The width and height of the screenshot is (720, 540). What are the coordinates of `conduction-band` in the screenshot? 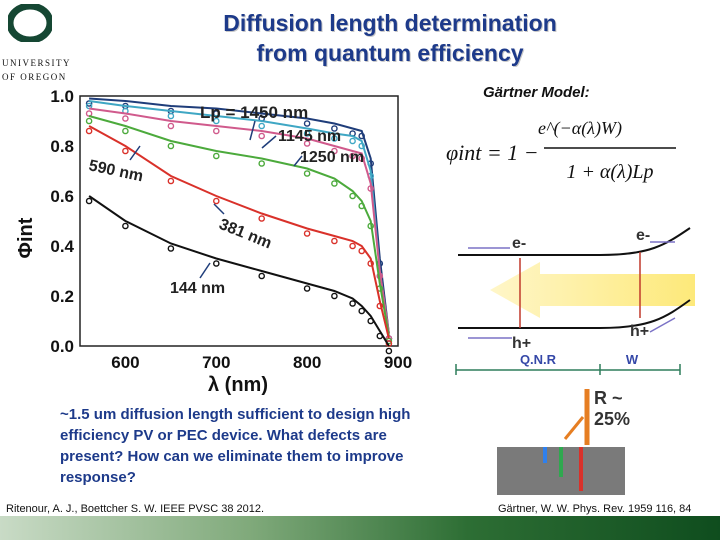 It's located at (574, 241).